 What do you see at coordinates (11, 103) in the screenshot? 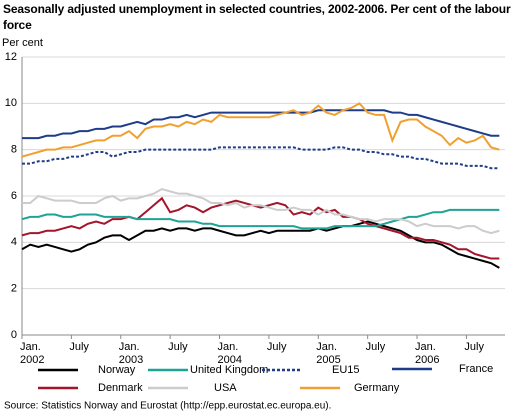
I see `y-tick-label: 10` at bounding box center [11, 103].